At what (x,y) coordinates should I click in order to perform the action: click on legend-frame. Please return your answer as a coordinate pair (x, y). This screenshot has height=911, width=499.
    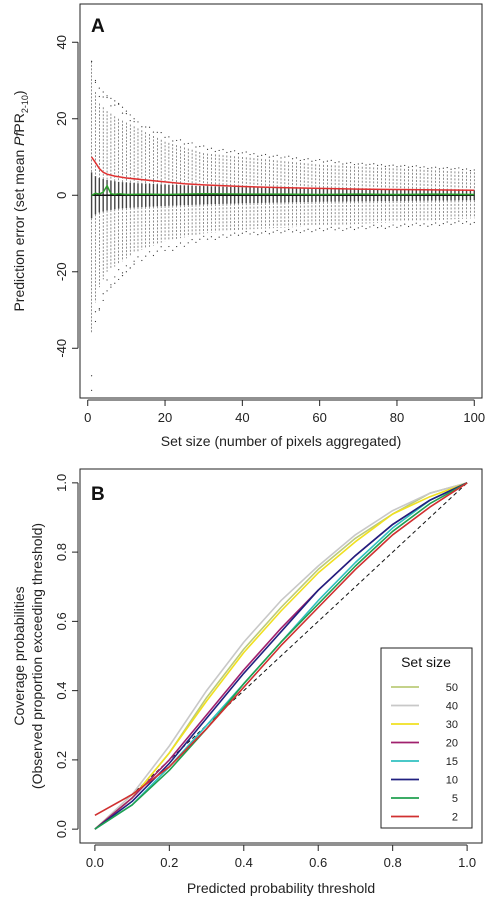
    Looking at the image, I should click on (426, 738).